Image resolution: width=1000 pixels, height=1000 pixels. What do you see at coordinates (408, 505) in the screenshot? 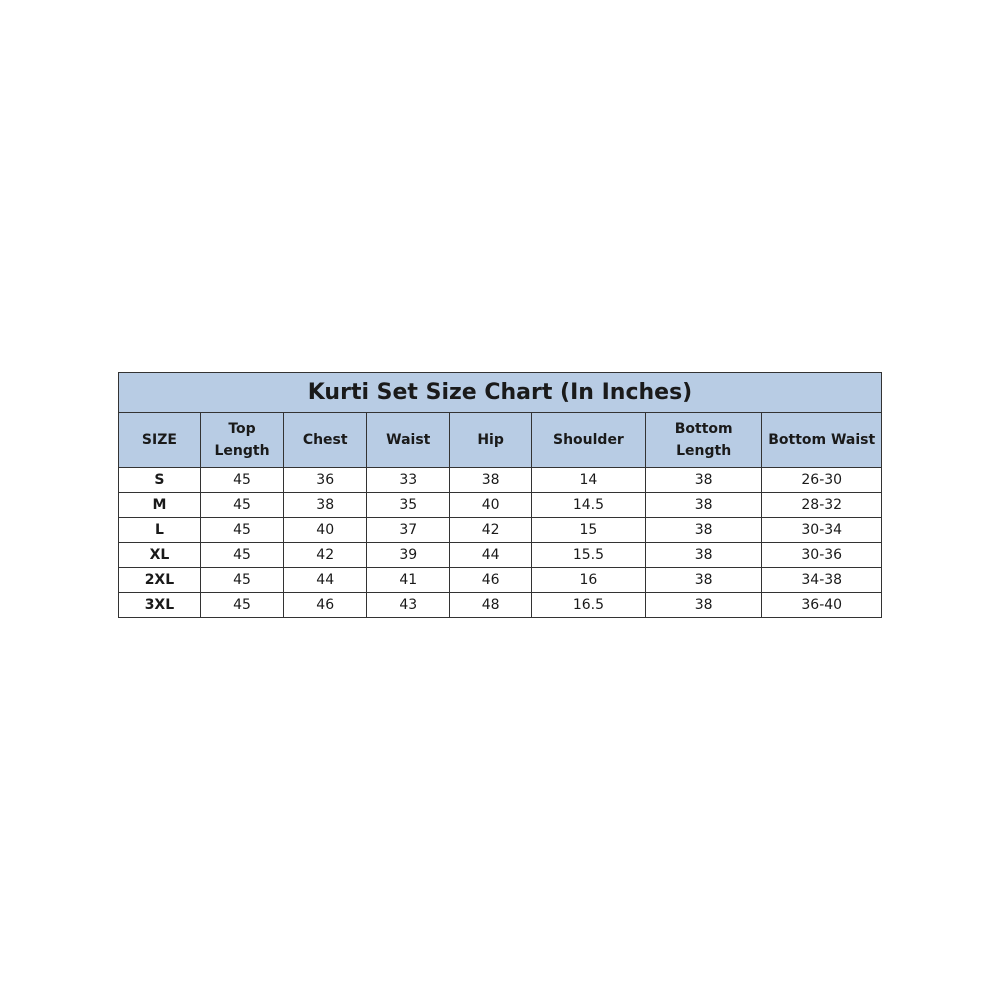
I see `value-cell: 35` at bounding box center [408, 505].